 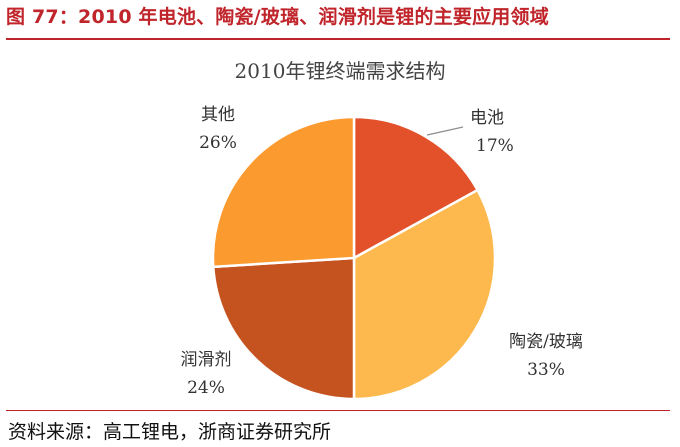 I want to click on leader-line-battery, so click(x=445, y=131).